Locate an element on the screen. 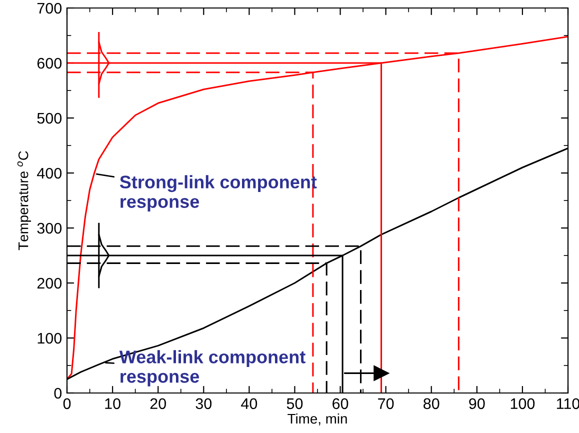 This screenshot has height=433, width=579. y-tick-label: 600 is located at coordinates (49, 63).